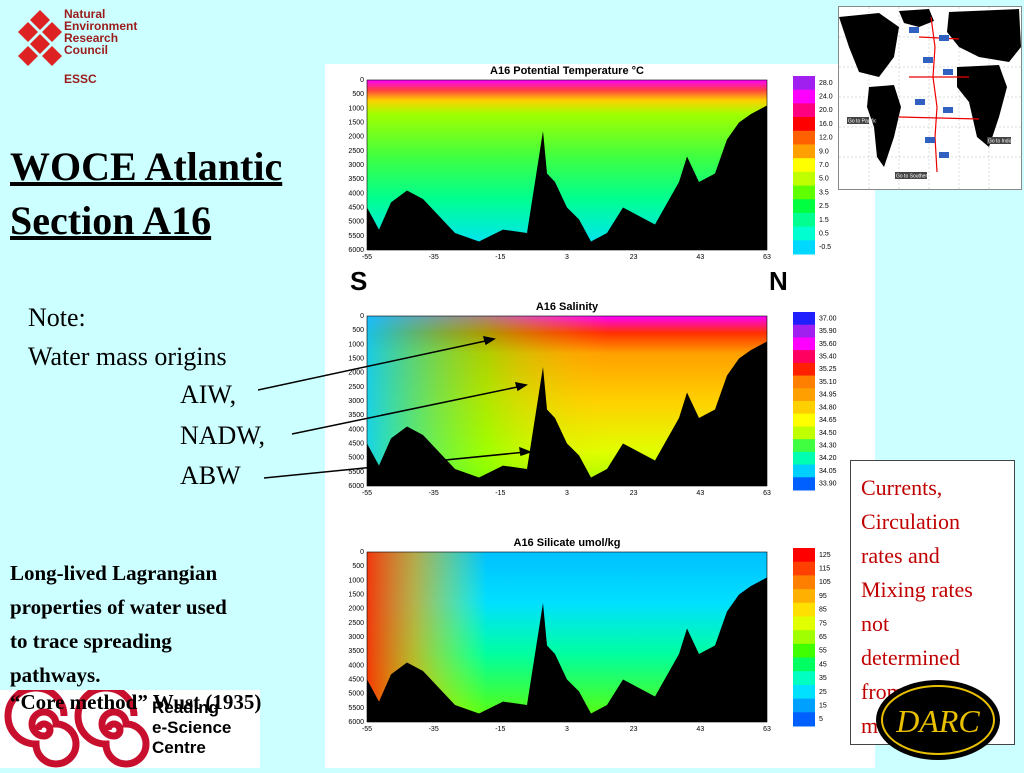 The height and width of the screenshot is (773, 1024). What do you see at coordinates (828, 369) in the screenshot?
I see `legend-label: 35.25` at bounding box center [828, 369].